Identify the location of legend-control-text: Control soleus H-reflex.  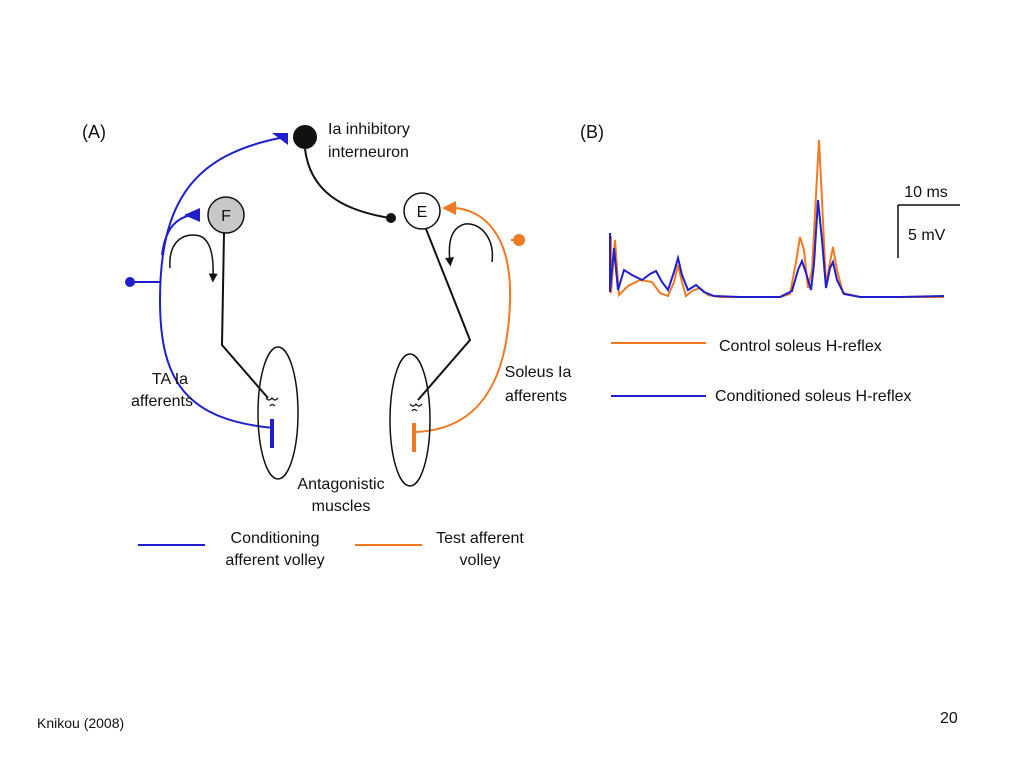
(800, 346).